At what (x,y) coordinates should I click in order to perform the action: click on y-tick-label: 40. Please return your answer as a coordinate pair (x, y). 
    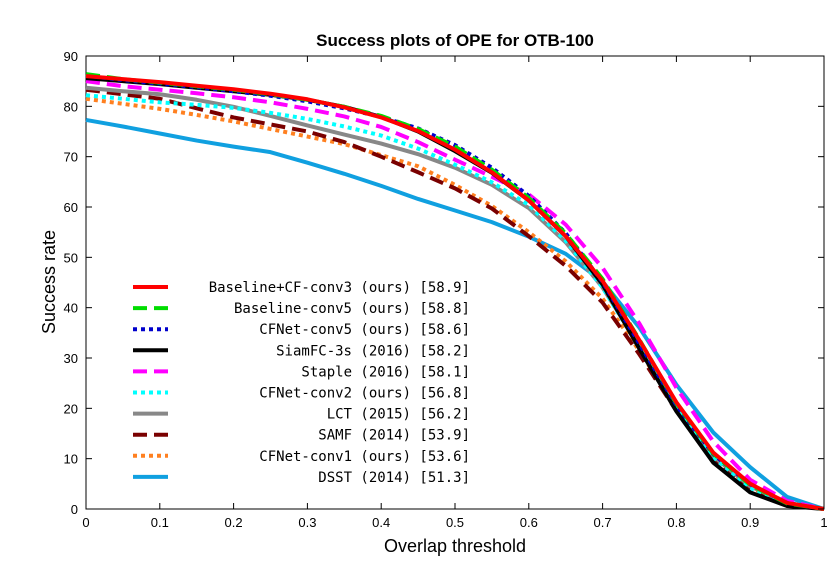
    Looking at the image, I should click on (71, 308).